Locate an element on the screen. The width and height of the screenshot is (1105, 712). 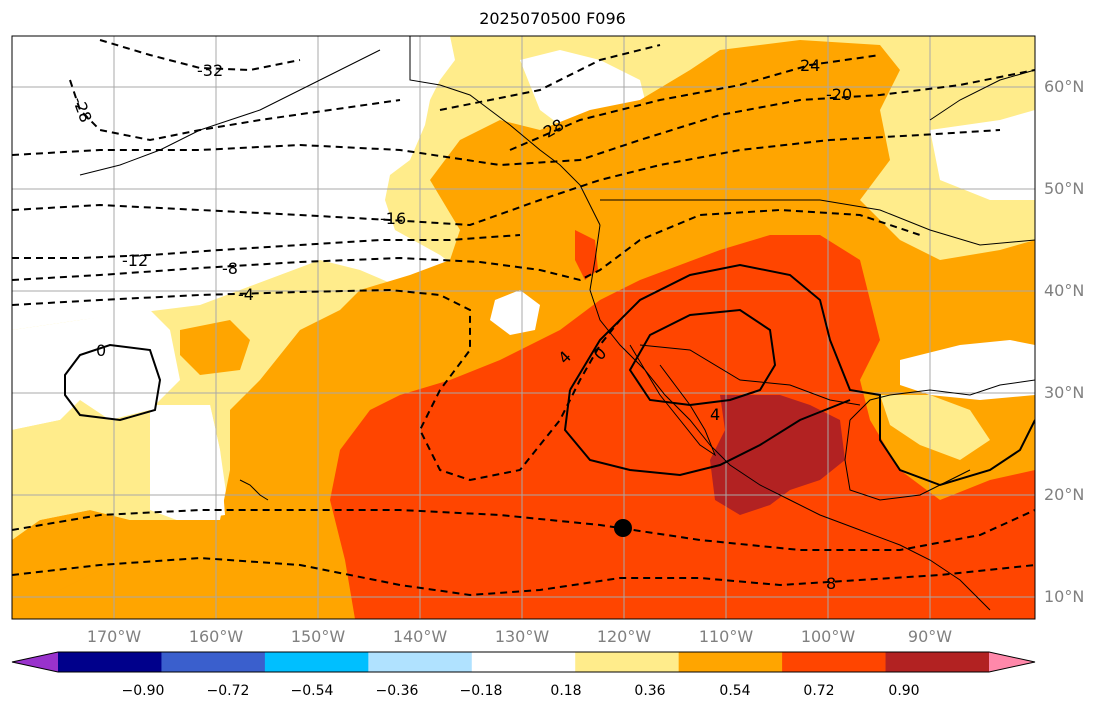
colorbar-tick-label: −0.54 is located at coordinates (312, 691).